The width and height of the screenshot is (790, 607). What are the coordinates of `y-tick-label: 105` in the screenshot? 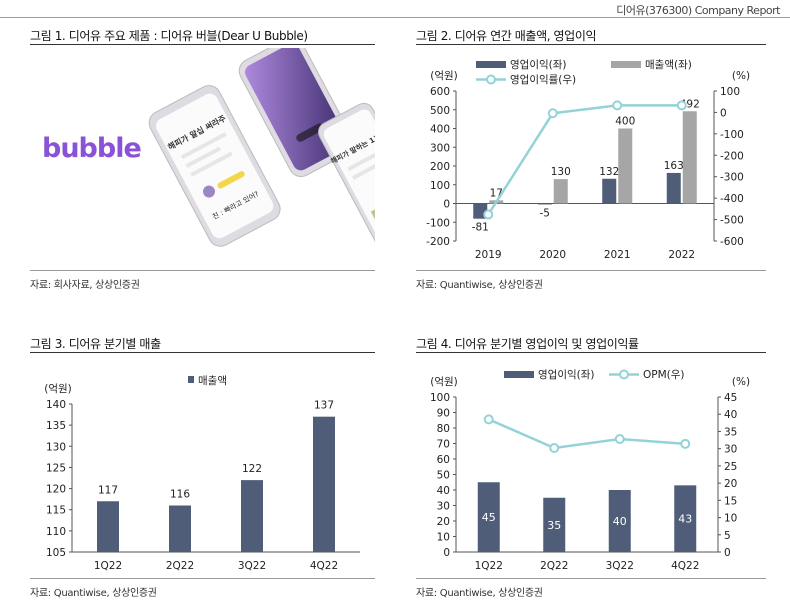 It's located at (56, 553).